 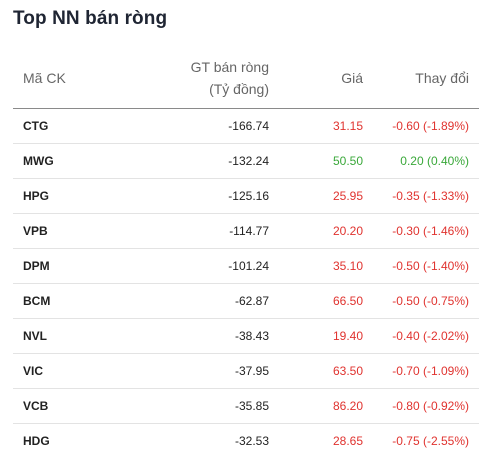 I want to click on column-header-net-value-line1: GT bán ròng, so click(x=229, y=67).